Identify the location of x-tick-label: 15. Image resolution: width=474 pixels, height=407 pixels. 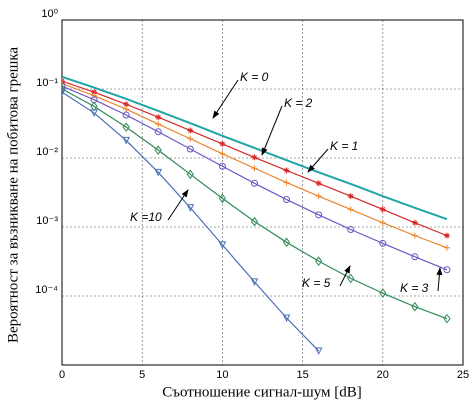
(302, 375).